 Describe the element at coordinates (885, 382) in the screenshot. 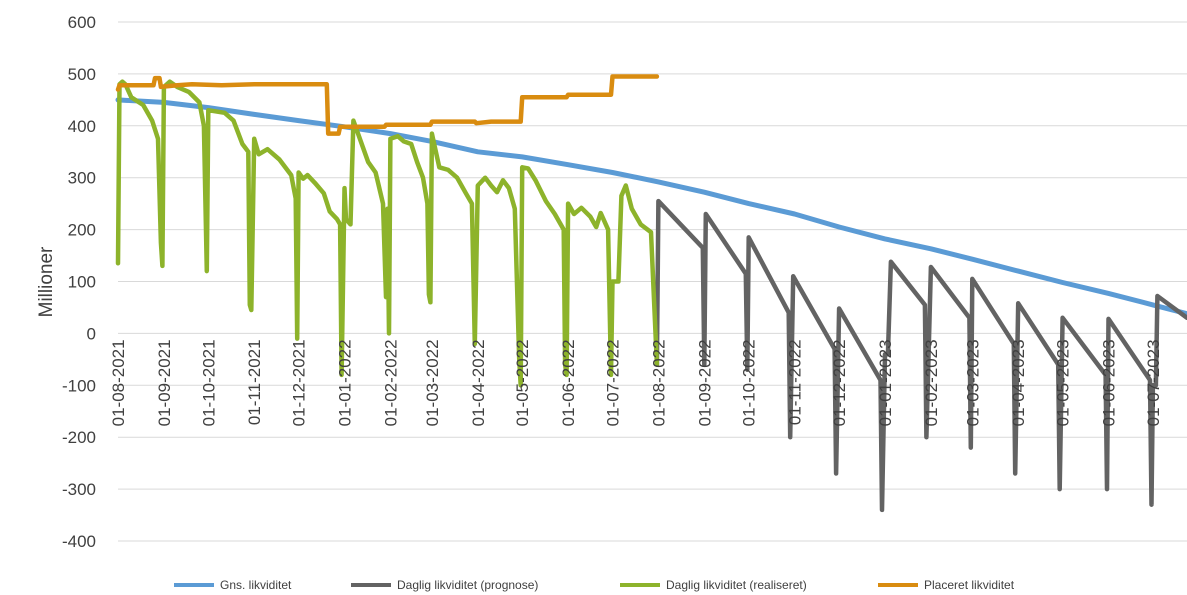

I see `x-tick-label: 01-01-2023` at that location.